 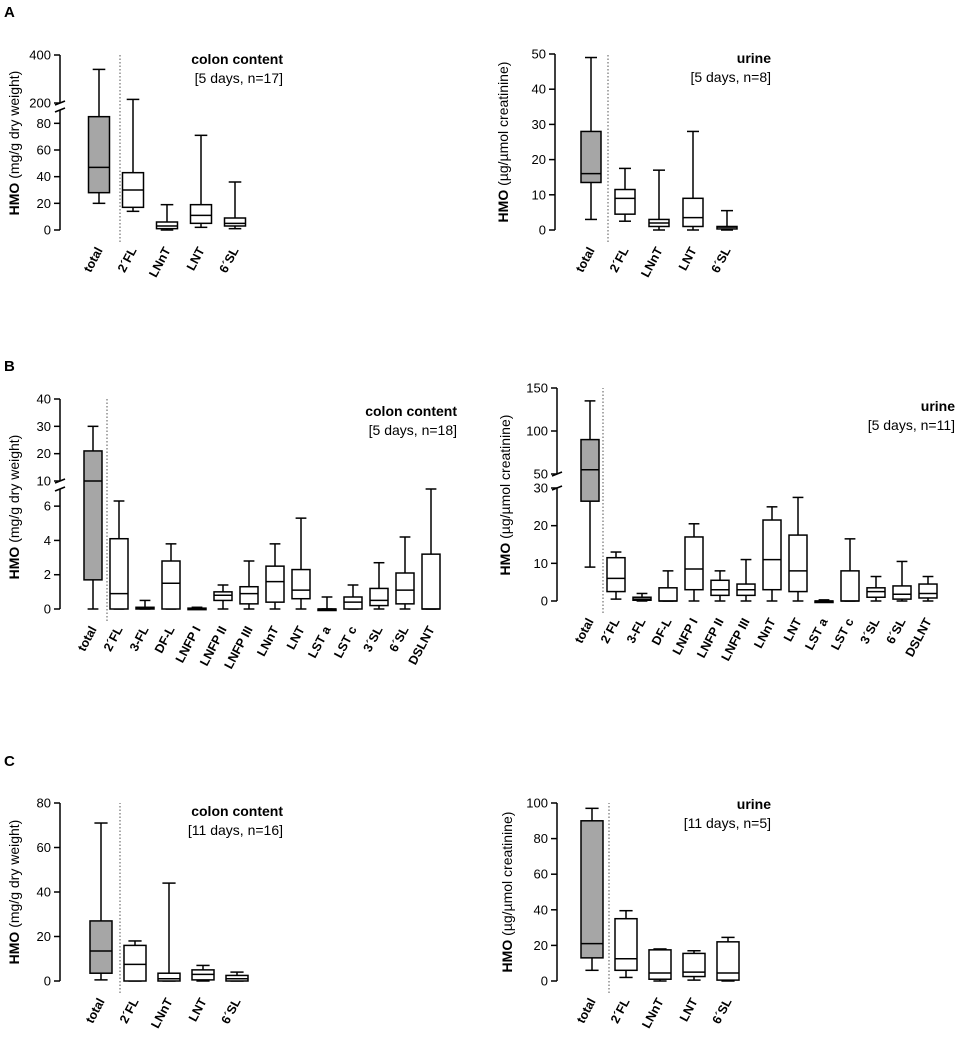 I want to click on chart6-tick-label: 40, so click(x=541, y=909).